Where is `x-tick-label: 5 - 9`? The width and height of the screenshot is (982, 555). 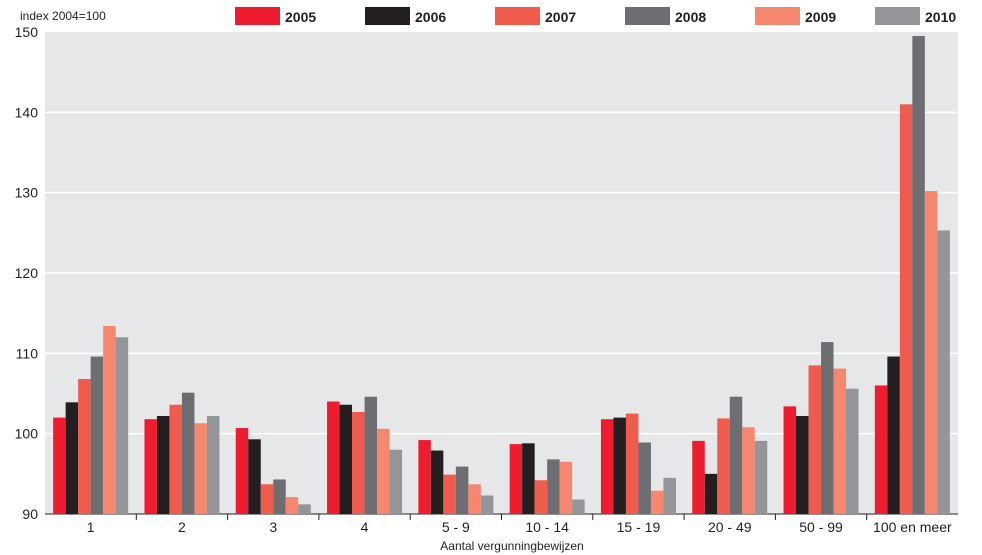
x-tick-label: 5 - 9 is located at coordinates (456, 527).